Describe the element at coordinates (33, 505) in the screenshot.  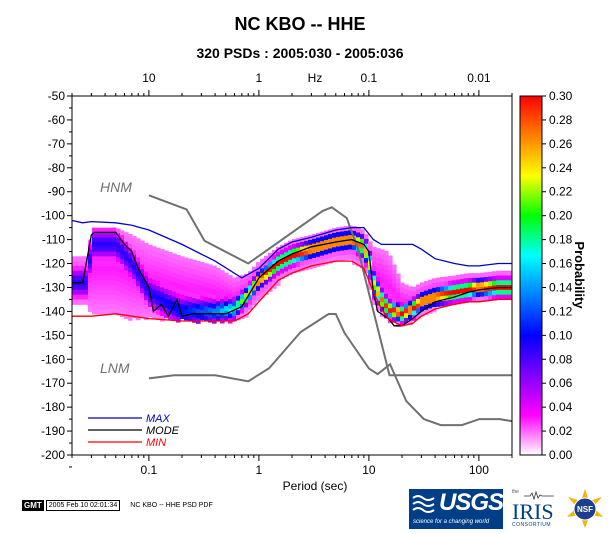
I see `gmt-logo: GMT` at that location.